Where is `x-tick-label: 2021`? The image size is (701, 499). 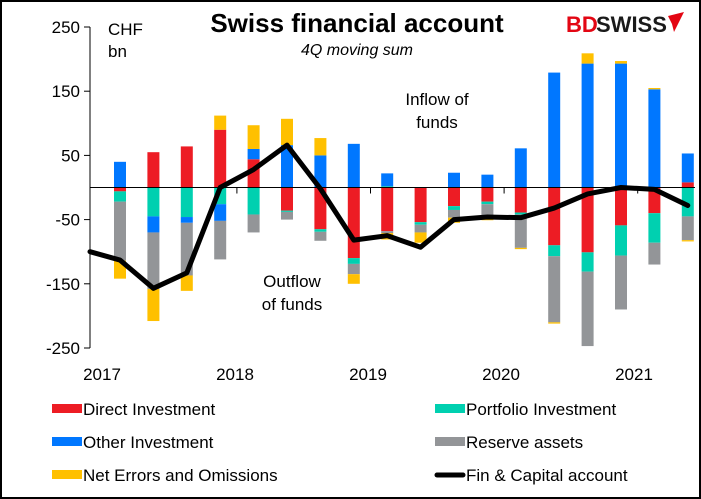 x-tick-label: 2021 is located at coordinates (634, 374).